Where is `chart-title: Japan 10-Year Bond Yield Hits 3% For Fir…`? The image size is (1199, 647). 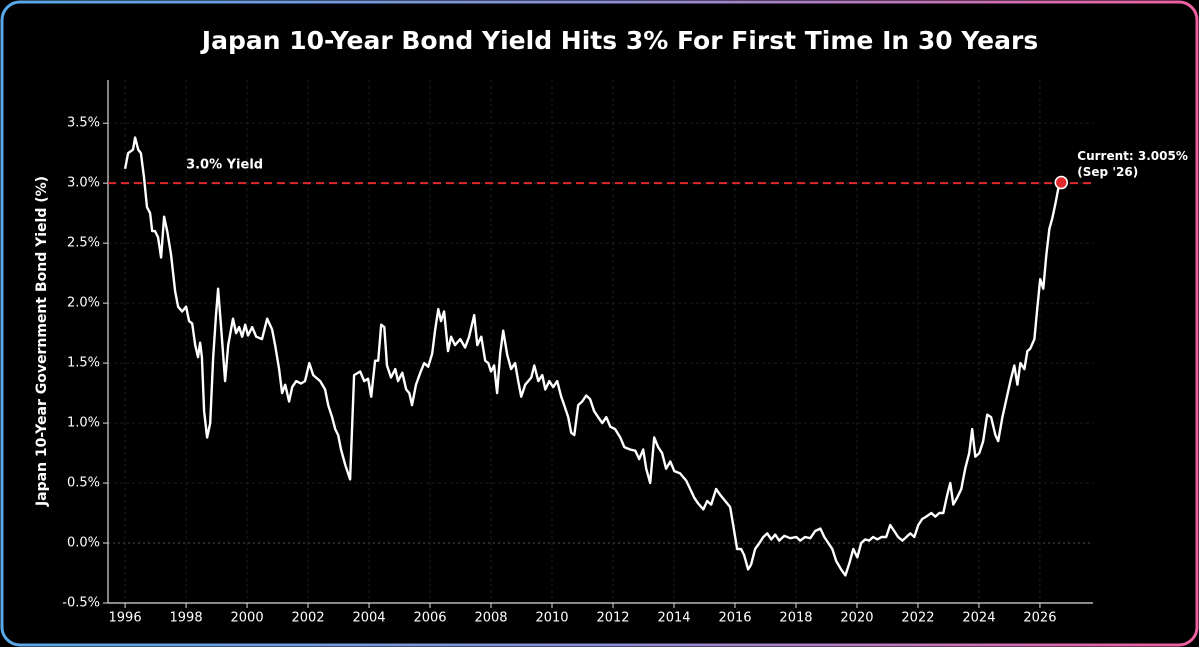
chart-title: Japan 10-Year Bond Yield Hits 3% For Fir… is located at coordinates (619, 40).